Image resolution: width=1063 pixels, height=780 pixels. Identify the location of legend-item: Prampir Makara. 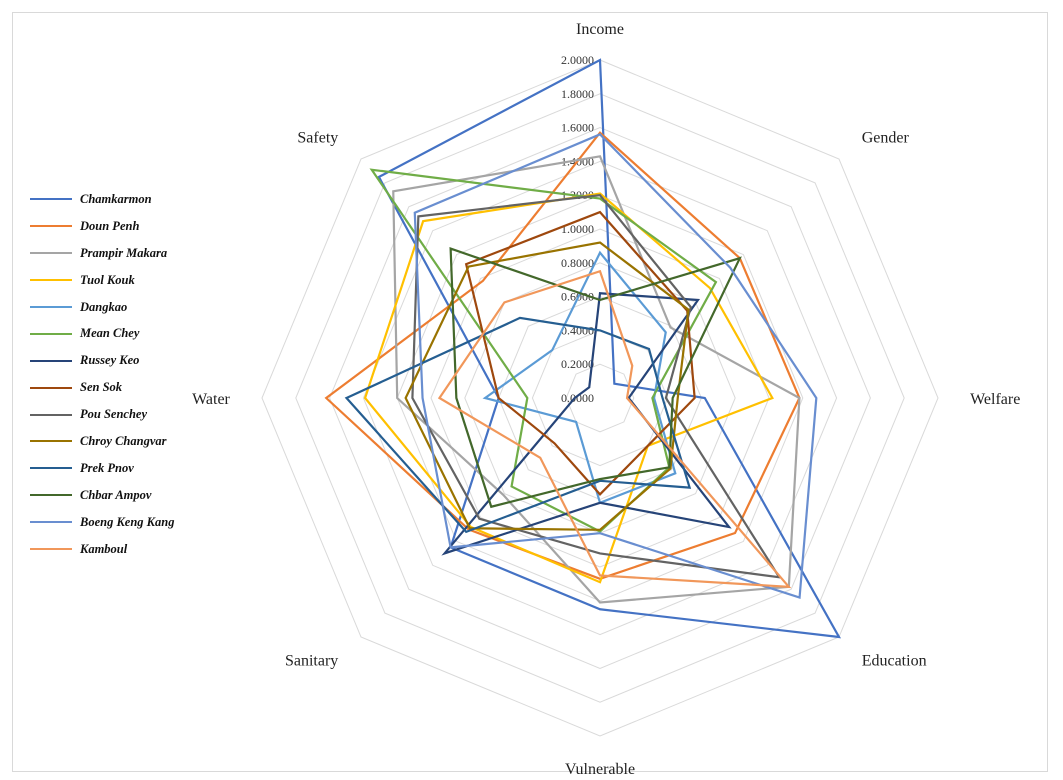
(130, 253).